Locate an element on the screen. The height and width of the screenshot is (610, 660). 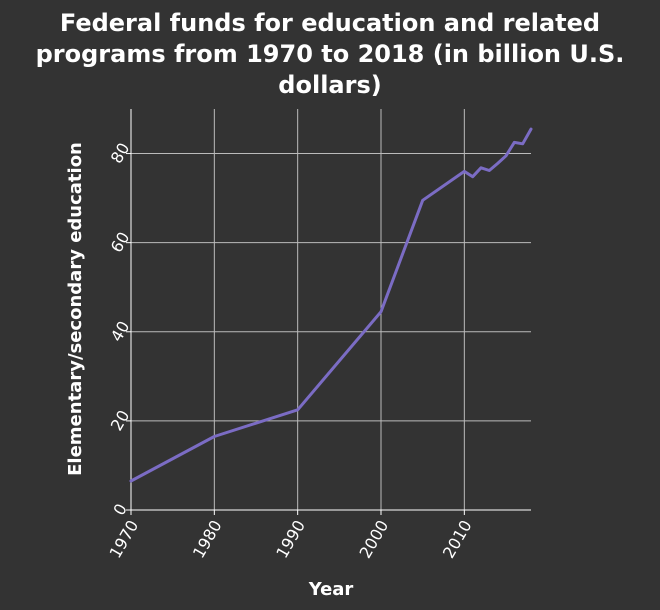
chart-title-line-1: Federal funds for education and related is located at coordinates (330, 23).